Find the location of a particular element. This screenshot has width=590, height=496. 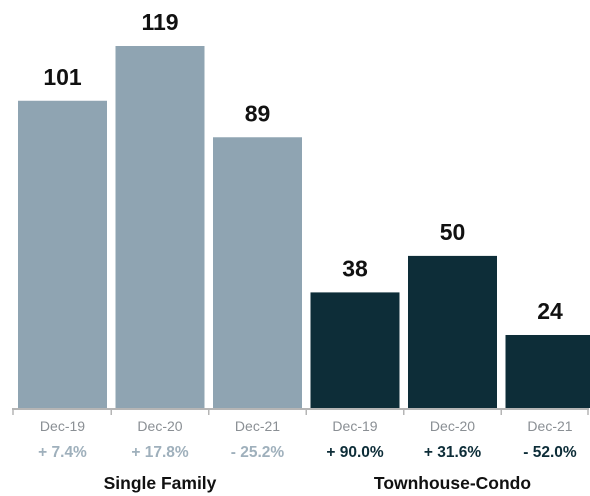

bar-value-label: 89 is located at coordinates (258, 113).